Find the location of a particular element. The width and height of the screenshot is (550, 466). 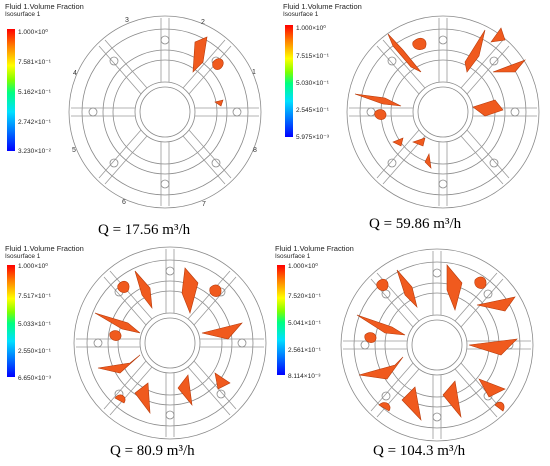

blade-number-8: 8 is located at coordinates (255, 150).